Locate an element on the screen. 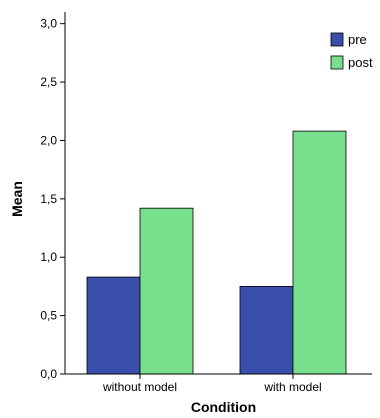 Image resolution: width=380 pixels, height=418 pixels. y-axis: 0,0 0,5 1,0 1,5 2,0 2,5 3,0 is located at coordinates (53, 196).